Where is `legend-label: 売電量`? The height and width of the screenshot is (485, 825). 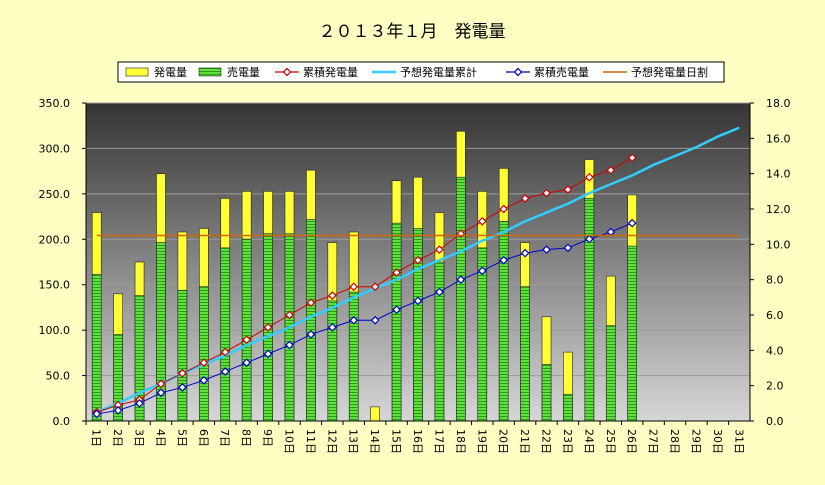
legend-label: 売電量 is located at coordinates (243, 72).